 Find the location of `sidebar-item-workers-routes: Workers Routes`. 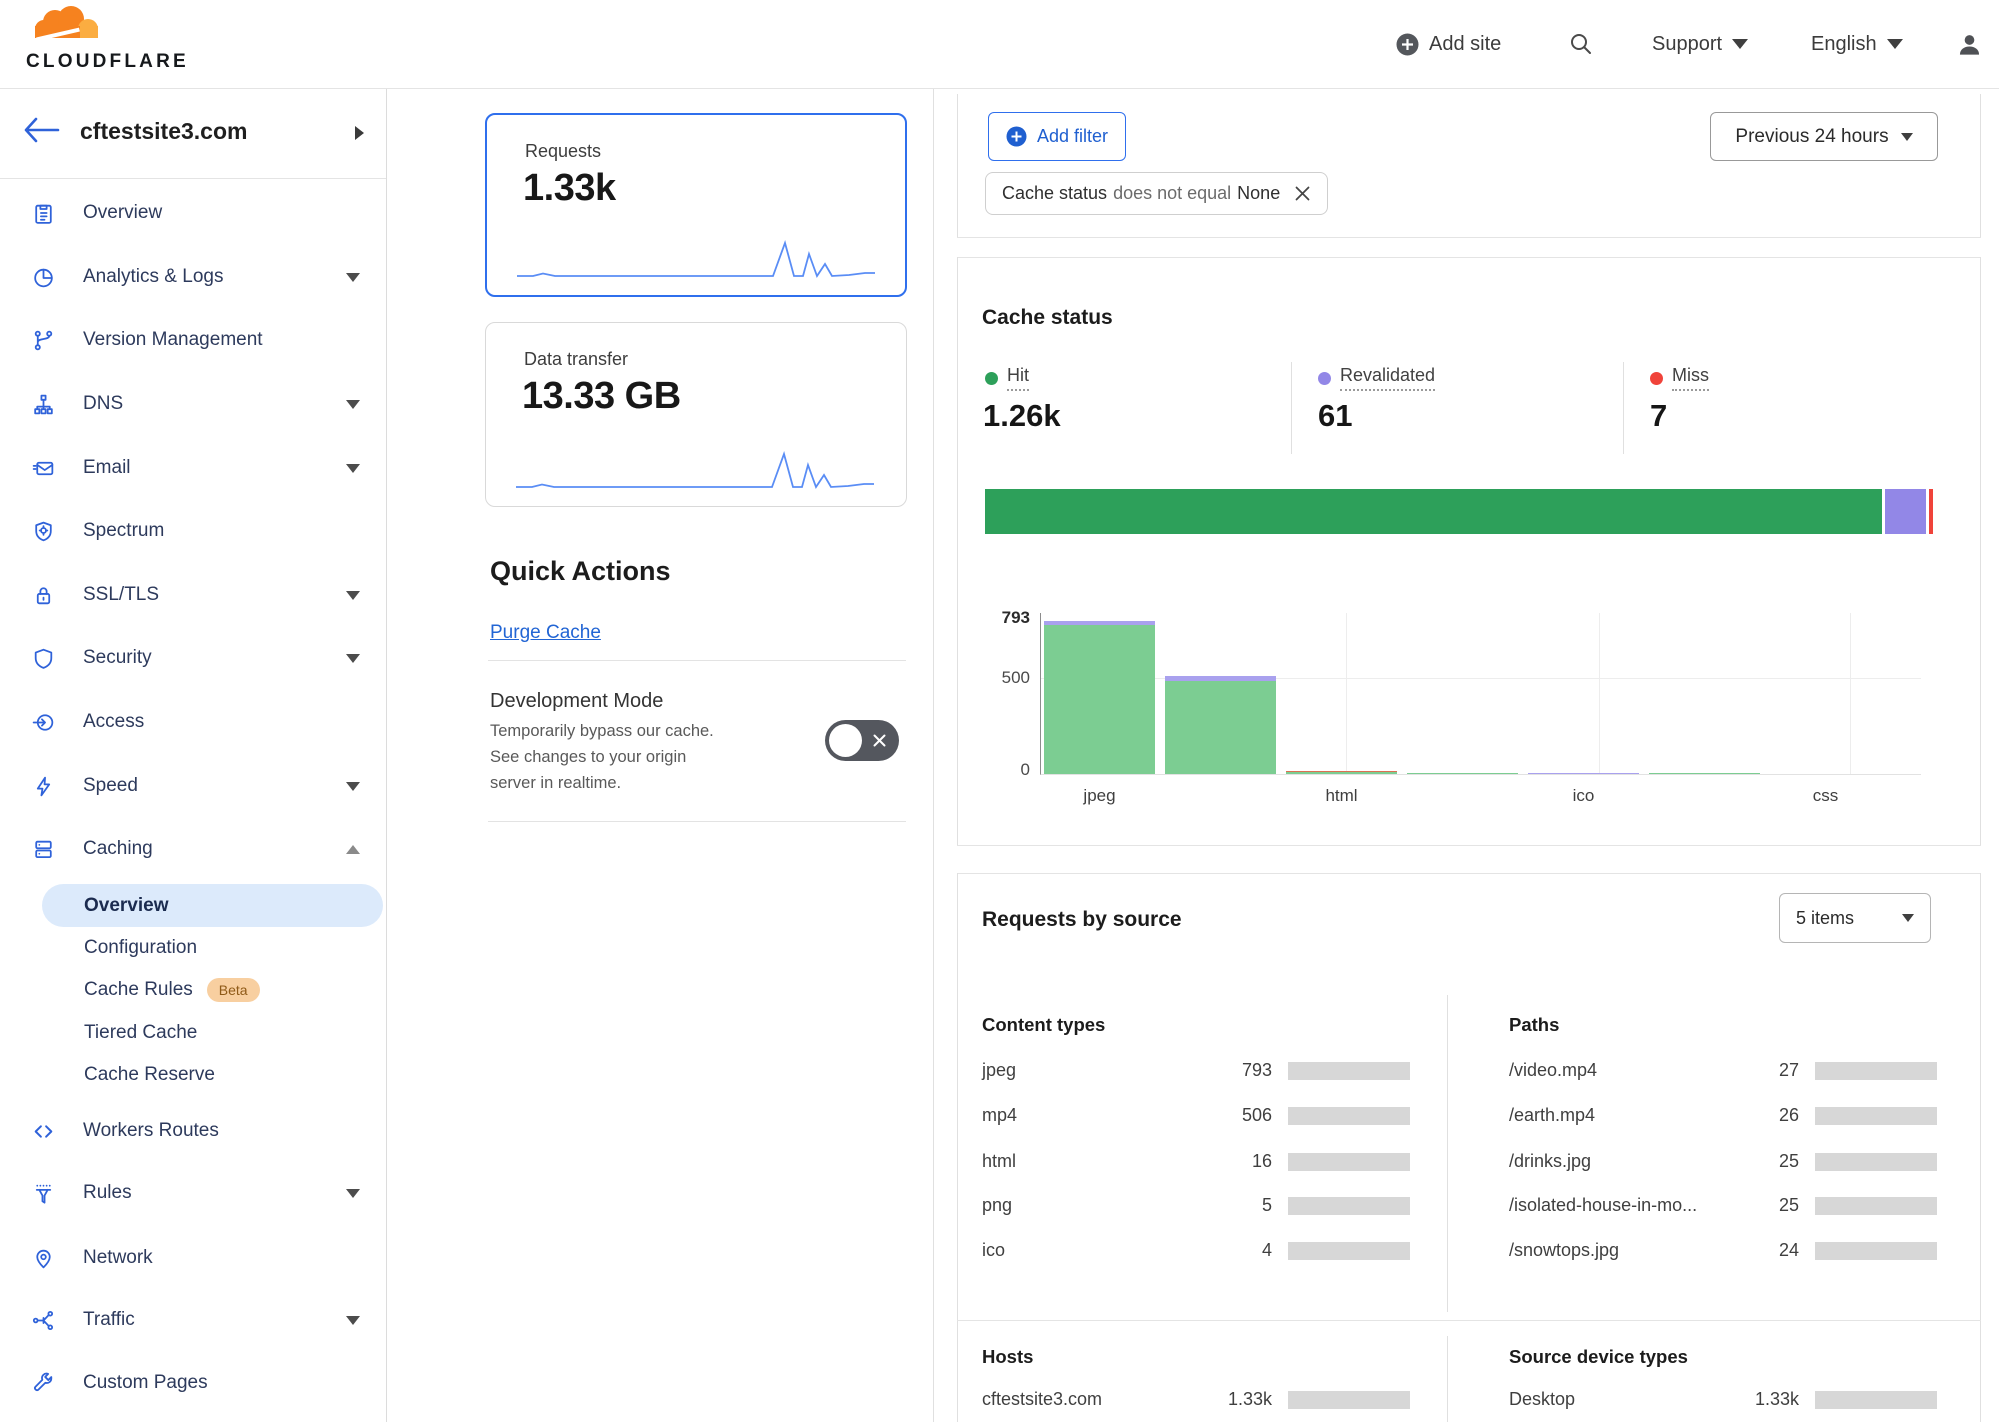

sidebar-item-workers-routes: Workers Routes is located at coordinates (193, 1131).